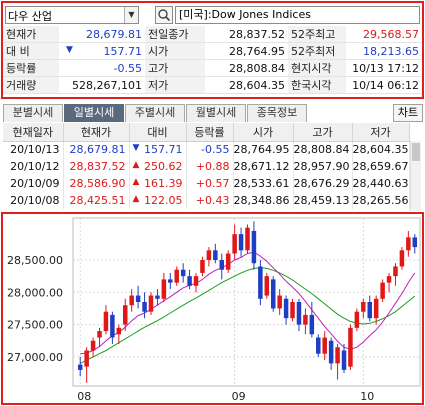  I want to click on quote-value-text: 28,604.35, so click(257, 85).